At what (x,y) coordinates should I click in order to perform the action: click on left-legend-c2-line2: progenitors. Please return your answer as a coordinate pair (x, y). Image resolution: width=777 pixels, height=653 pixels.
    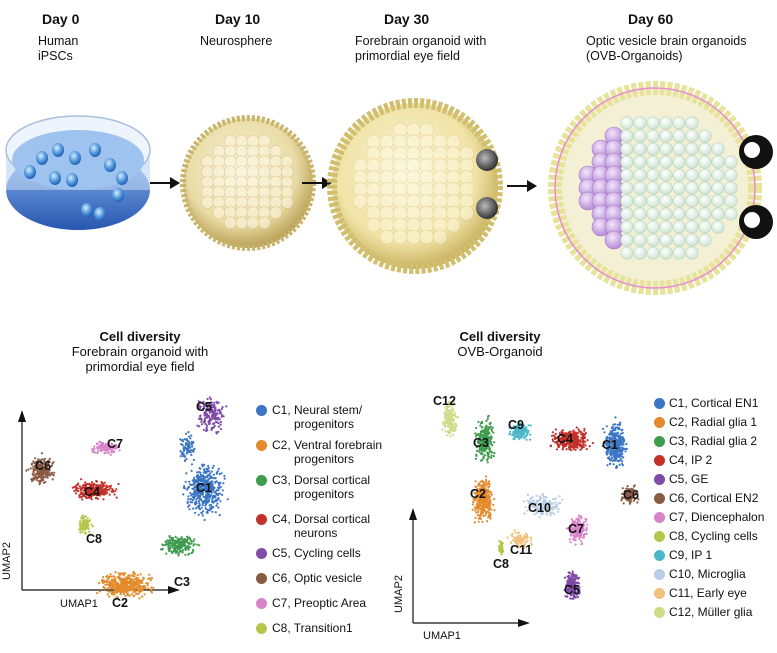
    Looking at the image, I should click on (324, 459).